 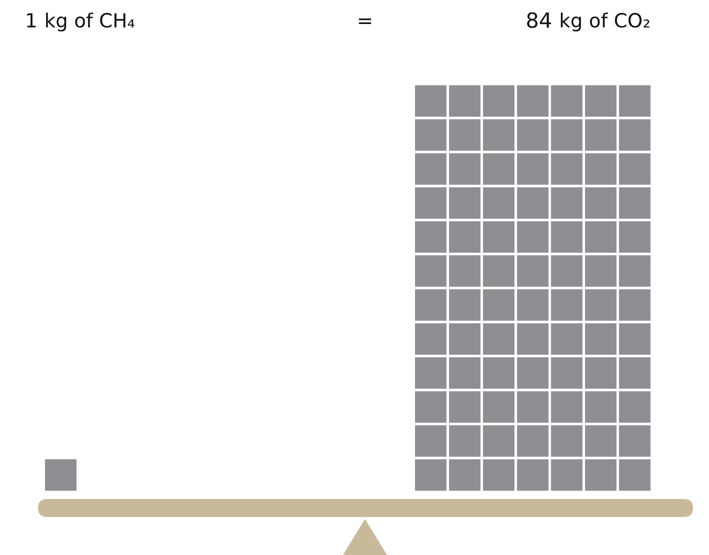 I want to click on category-label: kg of CO₂, so click(x=605, y=22).